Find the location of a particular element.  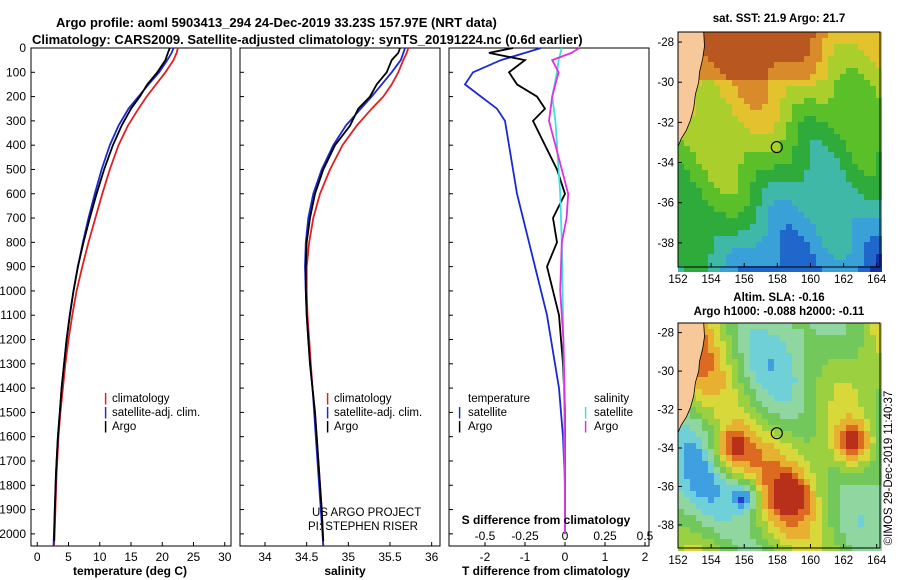

lon-tick-label: 154 is located at coordinates (712, 280).